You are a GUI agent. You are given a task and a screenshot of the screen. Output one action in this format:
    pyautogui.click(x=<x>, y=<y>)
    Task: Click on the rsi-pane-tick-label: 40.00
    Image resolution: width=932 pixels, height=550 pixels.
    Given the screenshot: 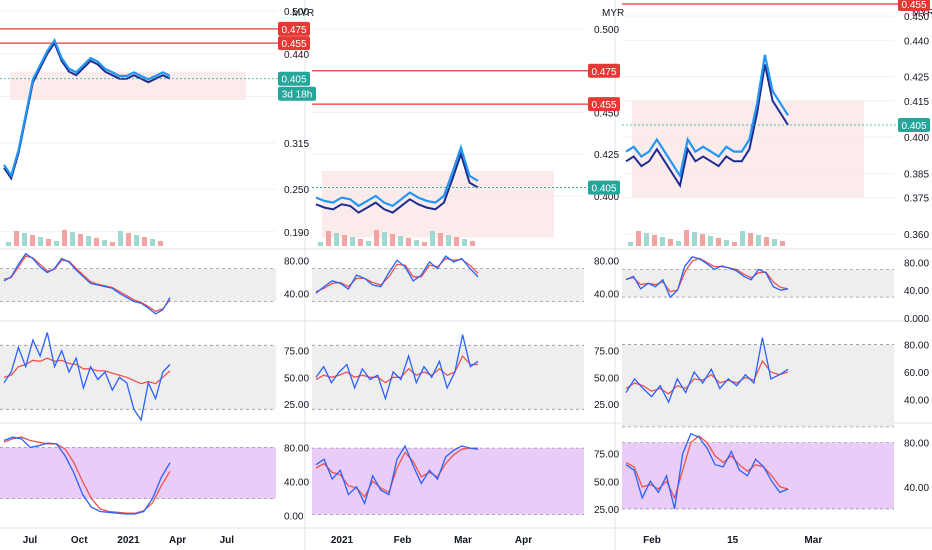 What is the action you would take?
    pyautogui.click(x=916, y=291)
    